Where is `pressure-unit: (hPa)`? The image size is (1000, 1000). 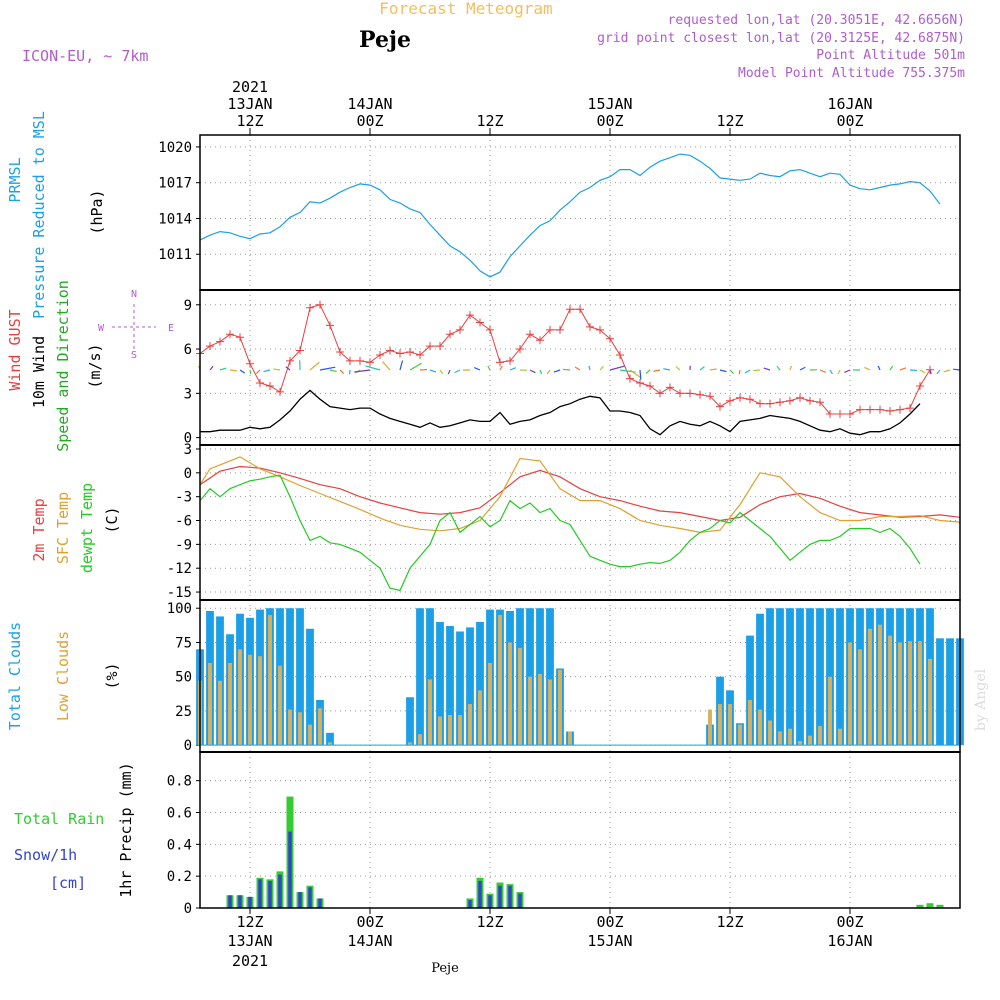
pressure-unit: (hPa) is located at coordinates (97, 211).